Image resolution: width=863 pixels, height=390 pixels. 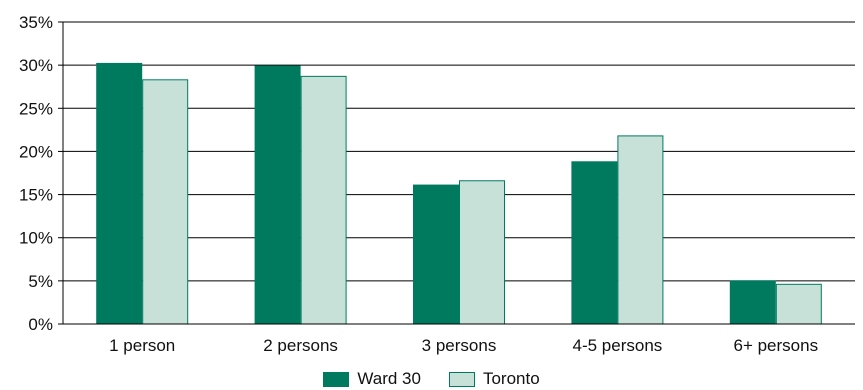 What do you see at coordinates (36, 151) in the screenshot?
I see `y-tick-label: 20%` at bounding box center [36, 151].